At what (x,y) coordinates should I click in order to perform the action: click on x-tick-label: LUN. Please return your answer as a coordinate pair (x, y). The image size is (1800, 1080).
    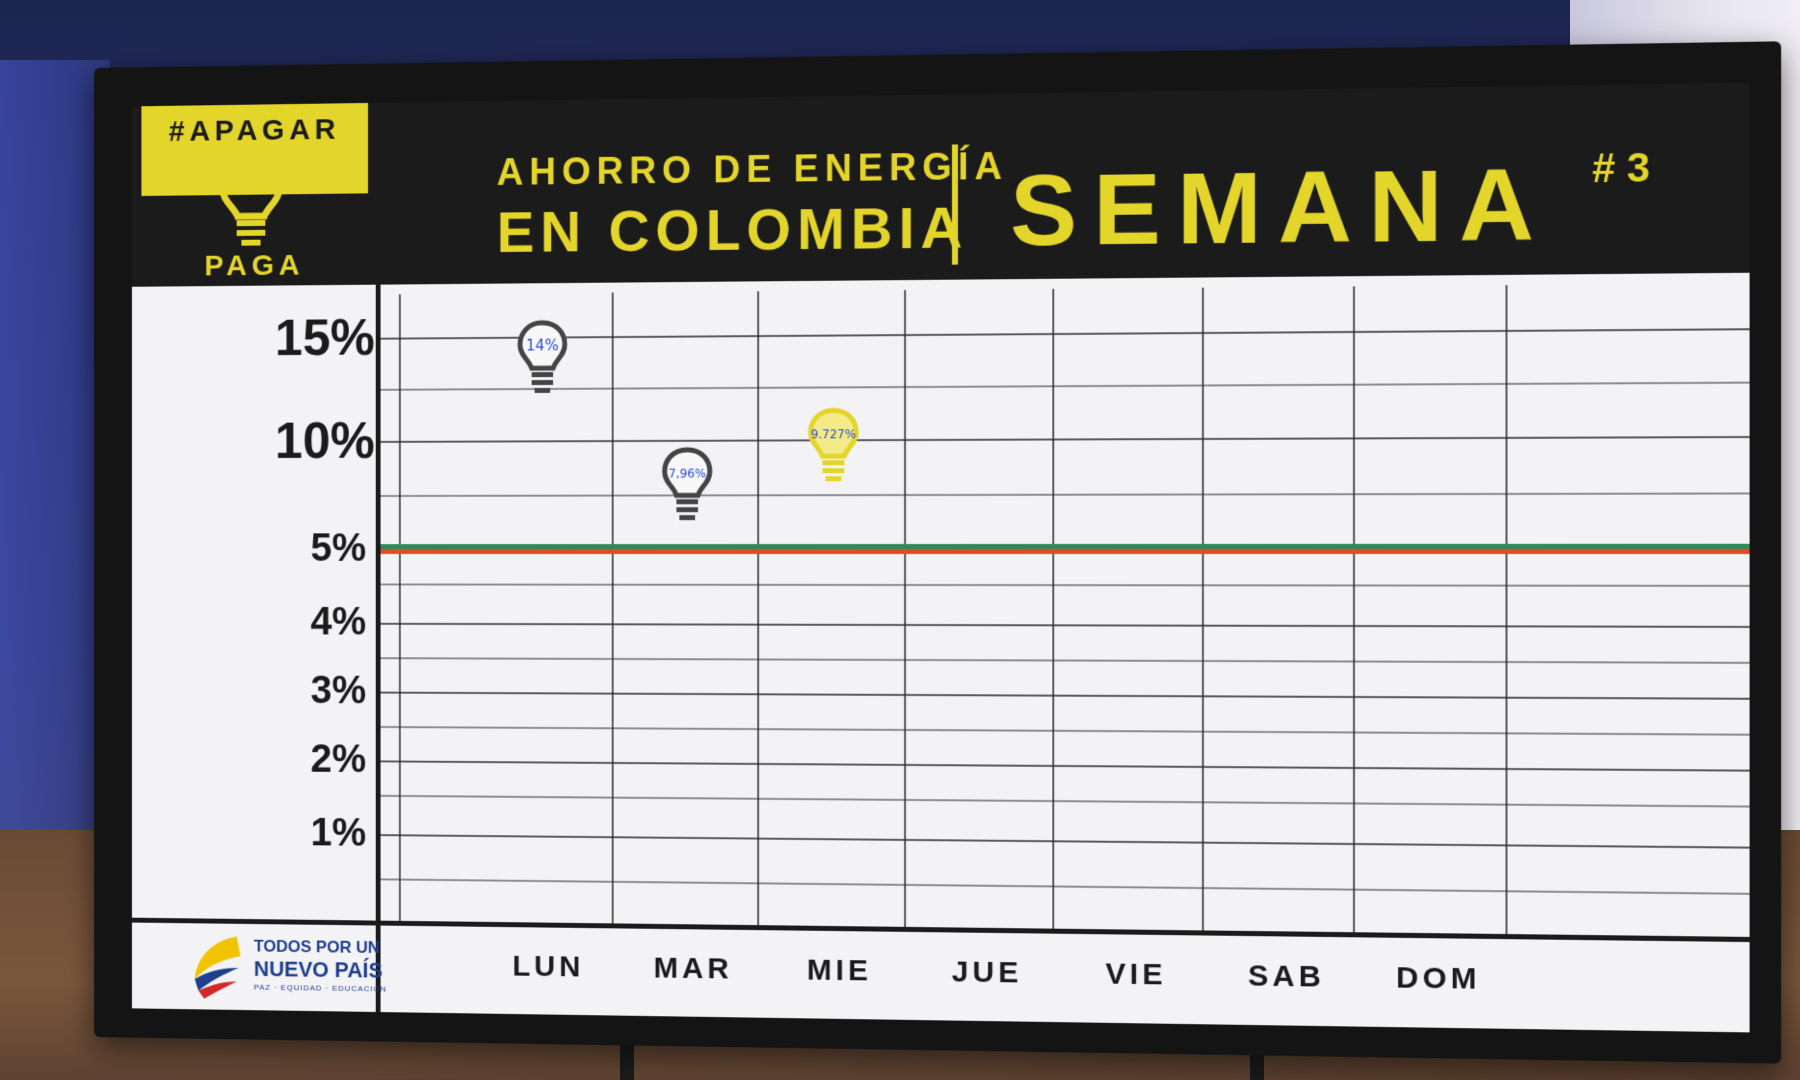
    Looking at the image, I should click on (548, 967).